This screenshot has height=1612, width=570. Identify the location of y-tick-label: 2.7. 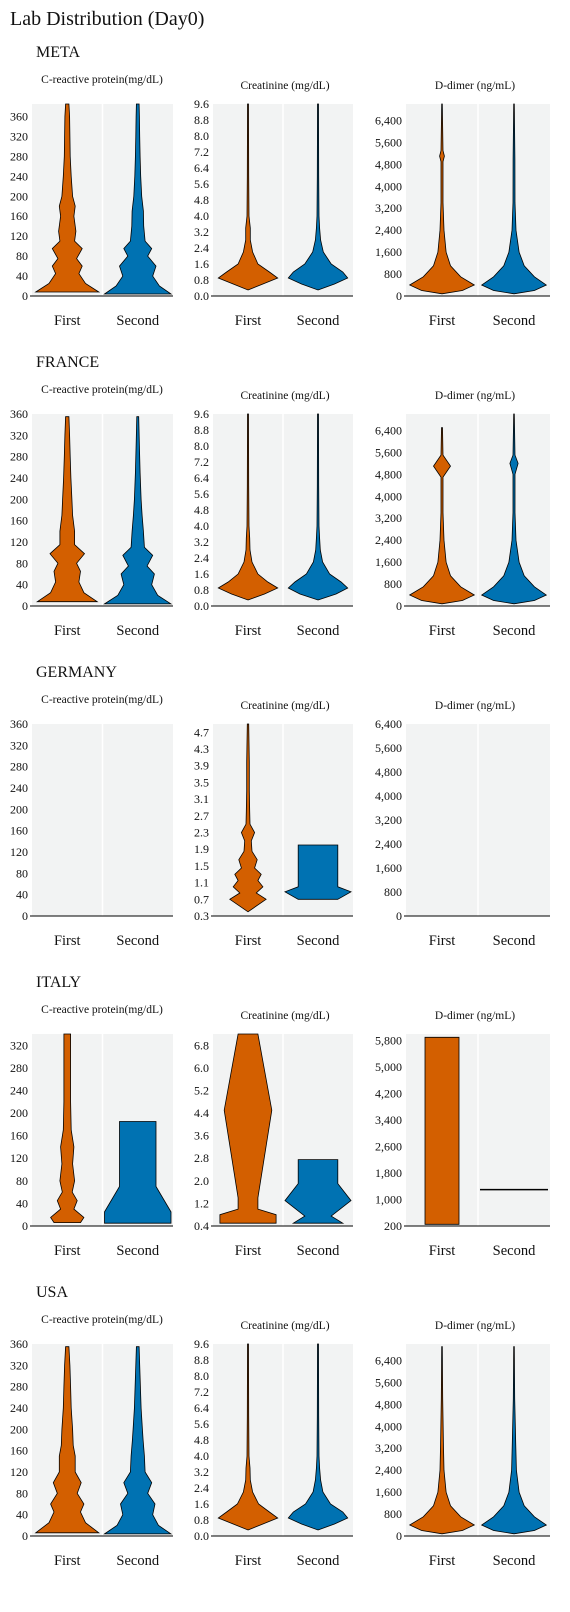
(201, 816).